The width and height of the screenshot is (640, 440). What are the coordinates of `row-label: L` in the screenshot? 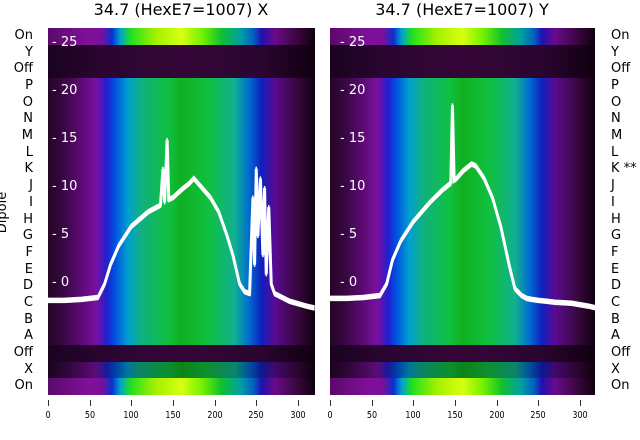 It's located at (615, 152).